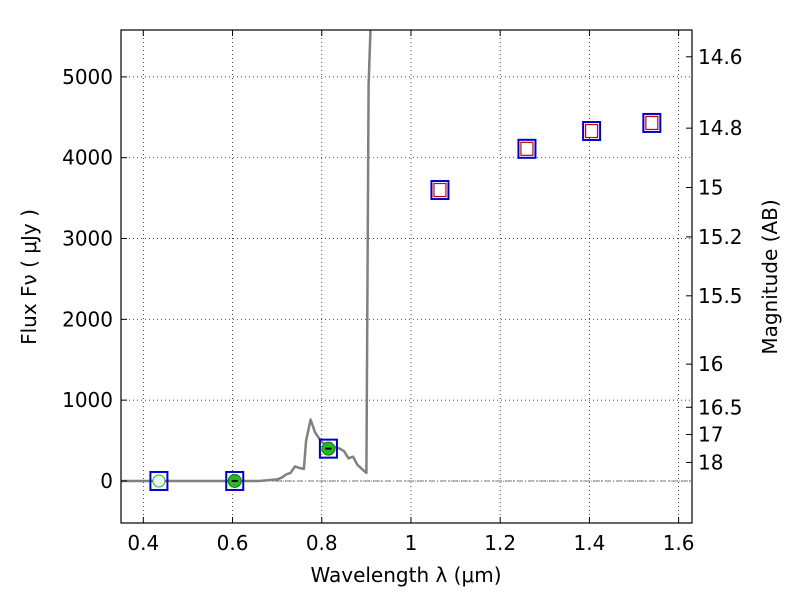  I want to click on y-tick-label: 5000, so click(87, 77).